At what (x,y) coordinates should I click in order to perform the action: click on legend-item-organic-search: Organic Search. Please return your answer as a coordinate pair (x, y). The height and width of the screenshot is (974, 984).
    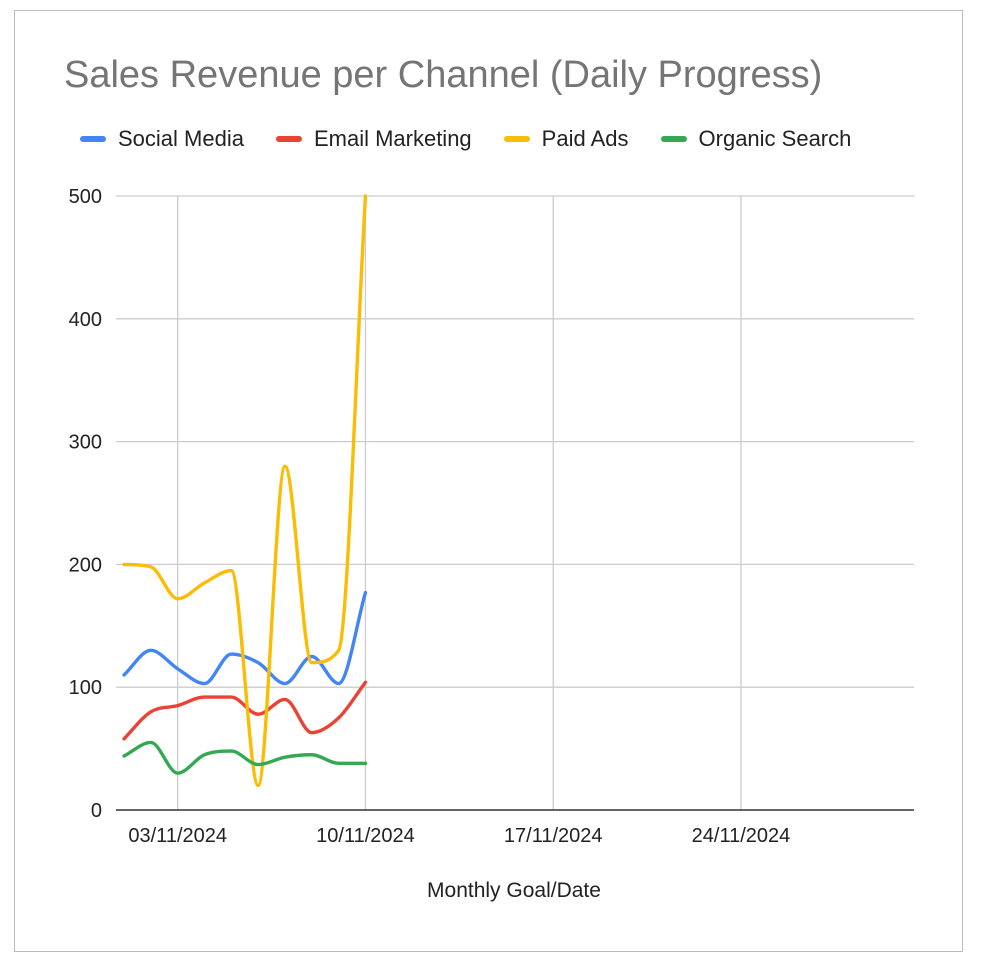
    Looking at the image, I should click on (756, 139).